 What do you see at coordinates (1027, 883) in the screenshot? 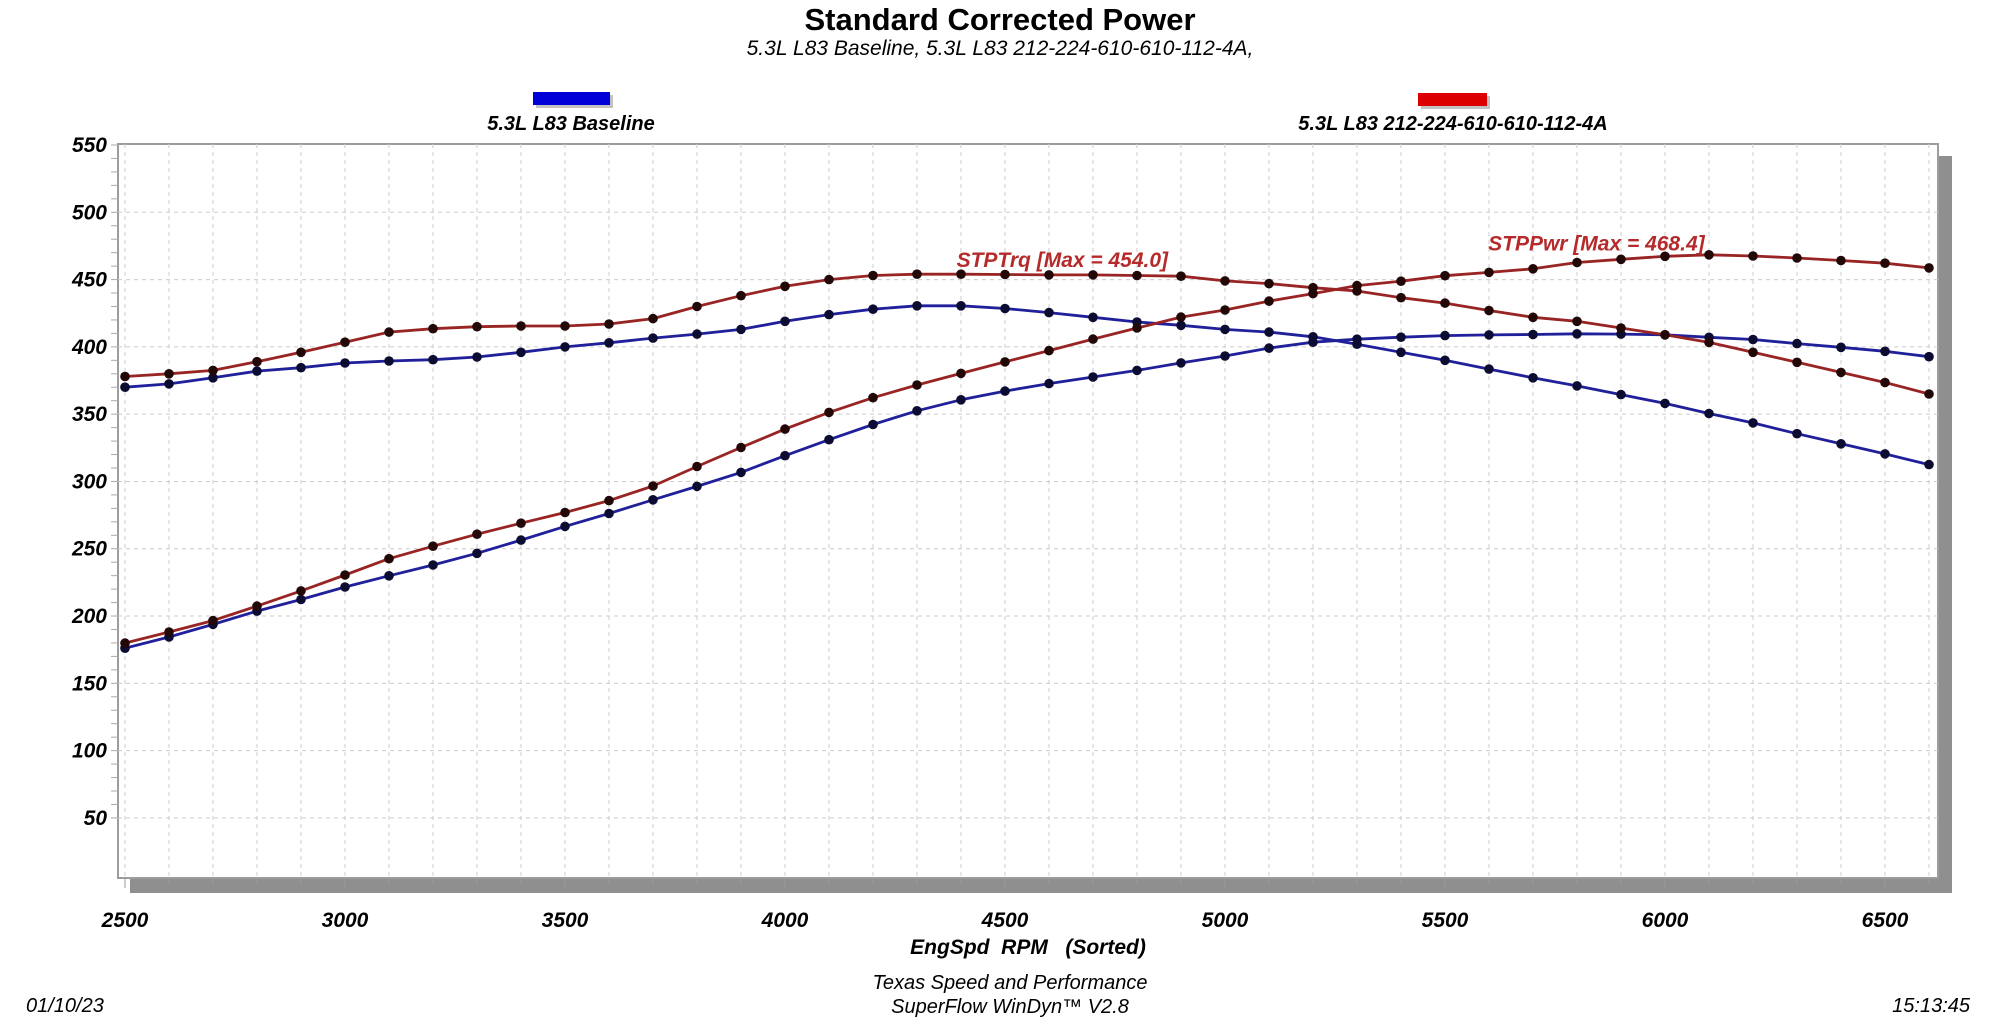
I see `x-axis-ticks` at bounding box center [1027, 883].